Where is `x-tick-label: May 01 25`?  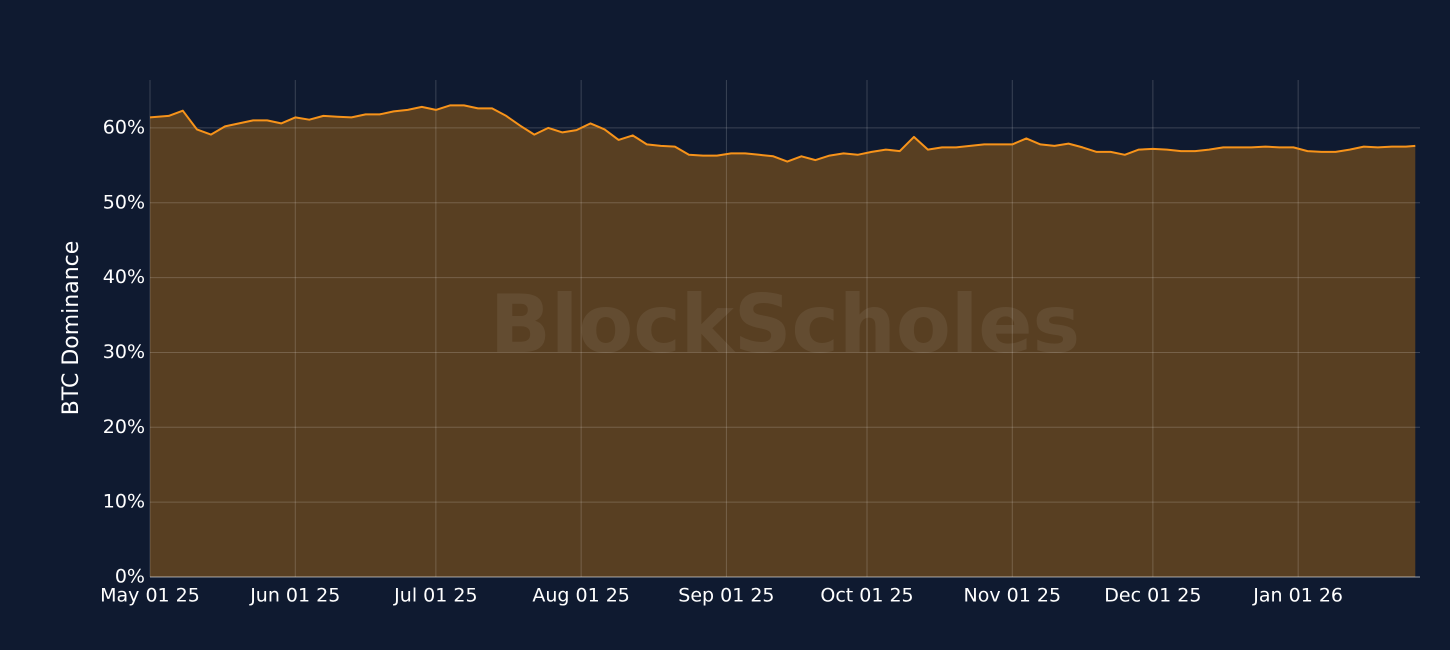 x-tick-label: May 01 25 is located at coordinates (150, 596).